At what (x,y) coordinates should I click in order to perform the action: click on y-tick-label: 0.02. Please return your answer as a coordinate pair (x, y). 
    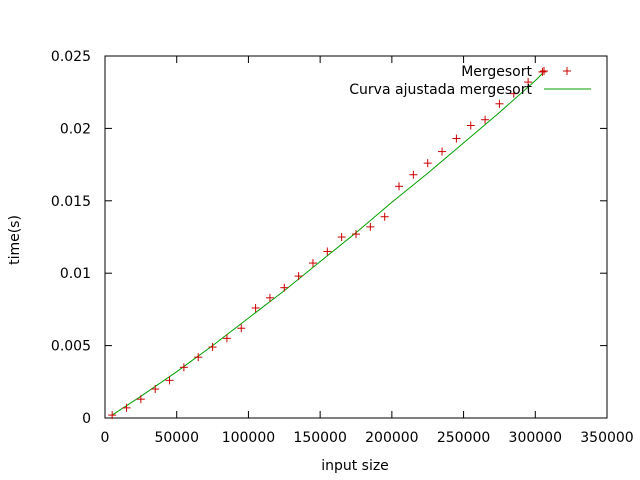
    Looking at the image, I should click on (75, 129).